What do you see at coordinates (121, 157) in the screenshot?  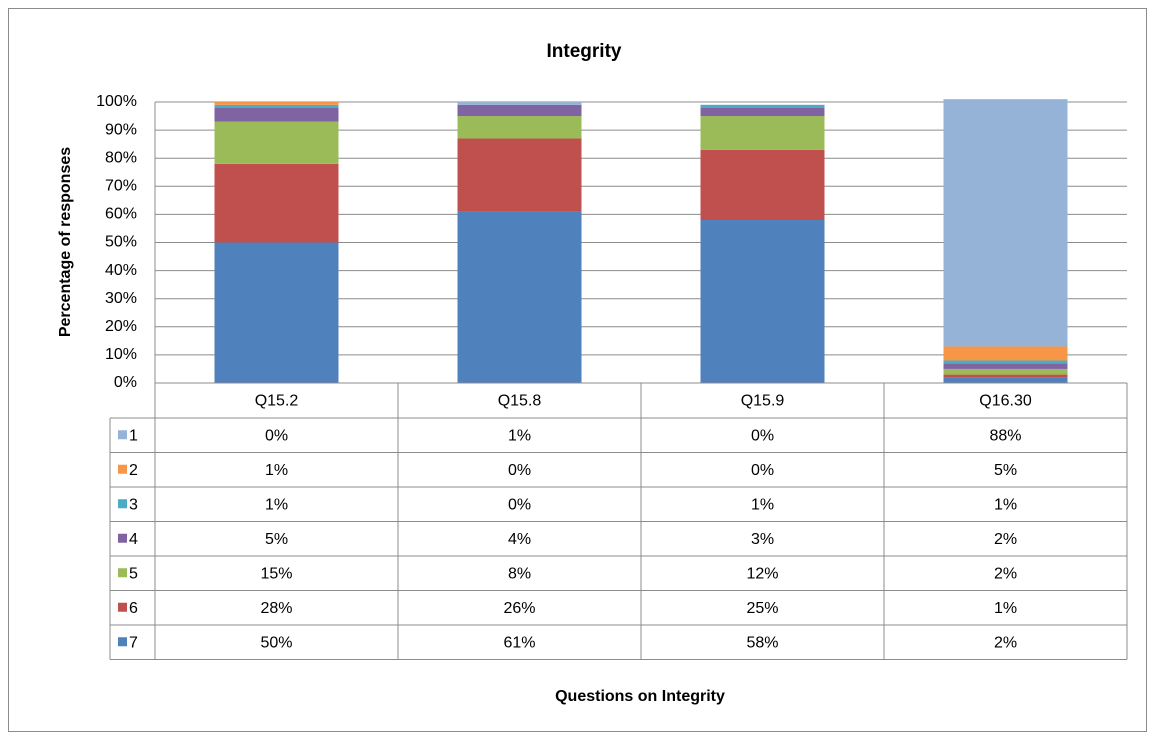 I see `y-tick-label: 80%` at bounding box center [121, 157].